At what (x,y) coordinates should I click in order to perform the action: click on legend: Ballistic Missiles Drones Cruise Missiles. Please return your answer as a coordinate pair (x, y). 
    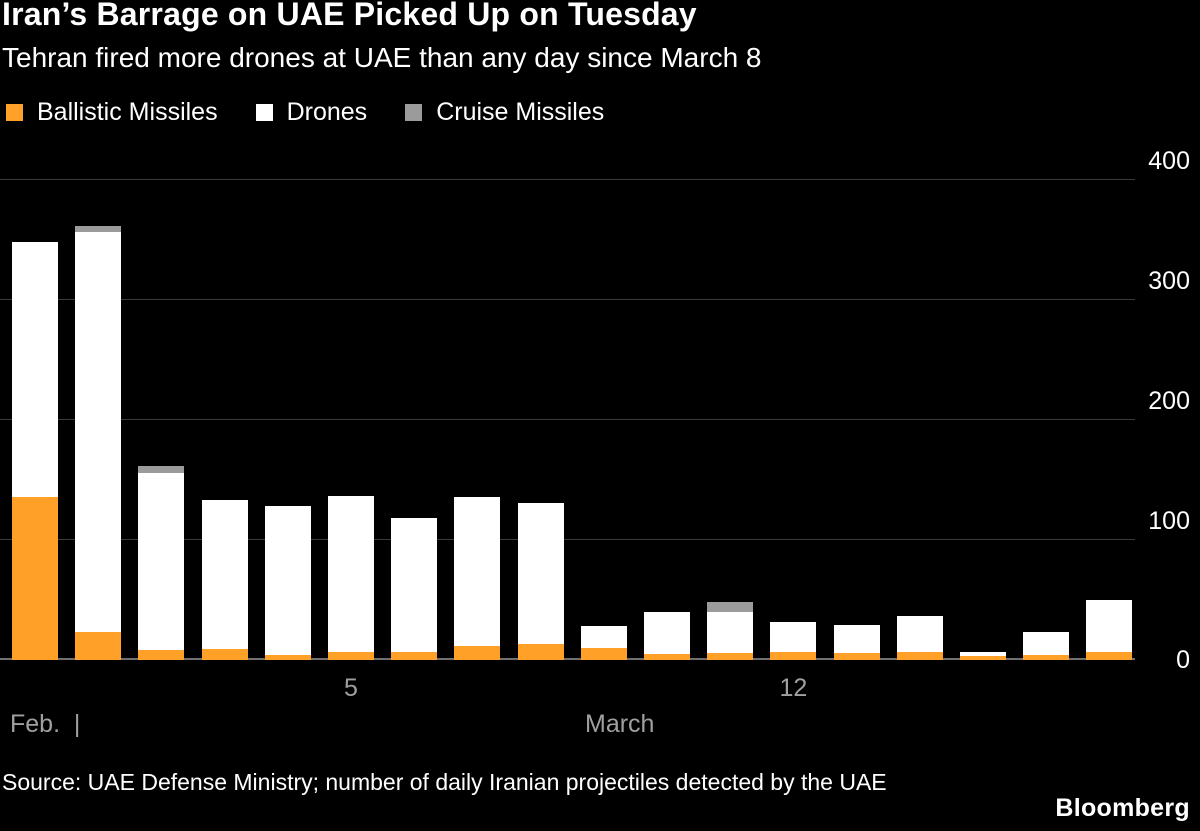
    Looking at the image, I should click on (305, 112).